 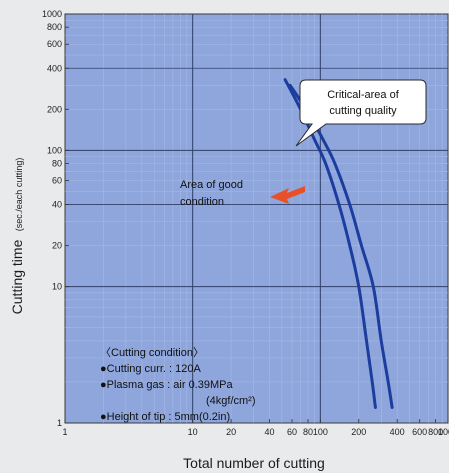 I want to click on y-tick-labels: 1 10 20 40 60 80 100 200 400 600 800 1000, so click(x=55, y=218).